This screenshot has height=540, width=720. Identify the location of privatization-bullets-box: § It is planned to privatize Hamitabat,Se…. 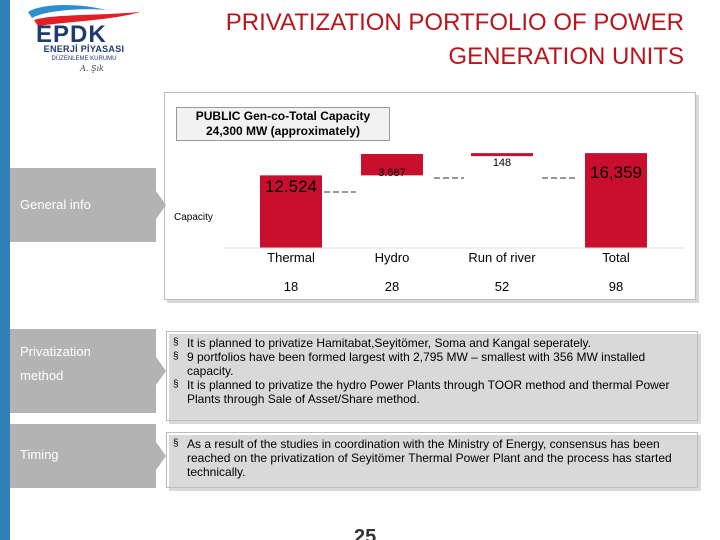
(432, 376).